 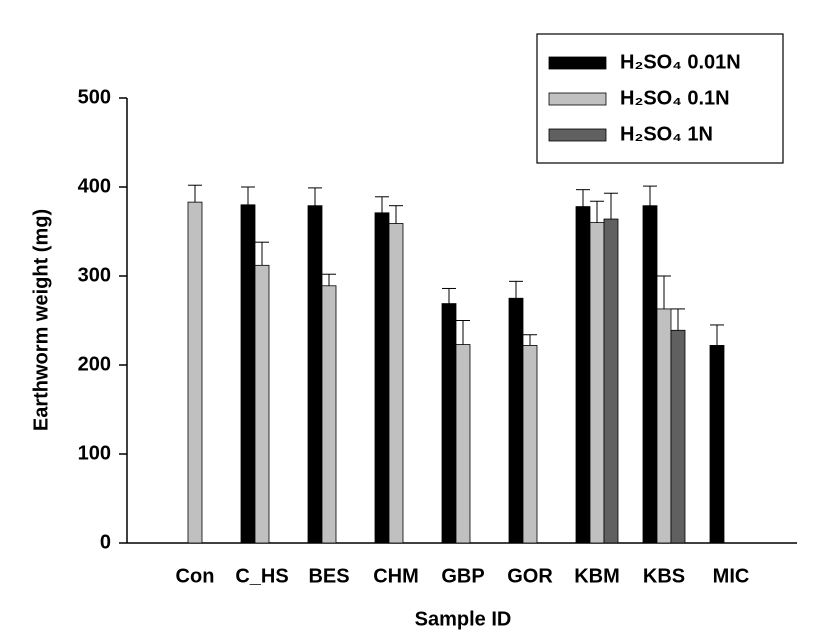 What do you see at coordinates (396, 576) in the screenshot?
I see `x-tick-label: CHM` at bounding box center [396, 576].